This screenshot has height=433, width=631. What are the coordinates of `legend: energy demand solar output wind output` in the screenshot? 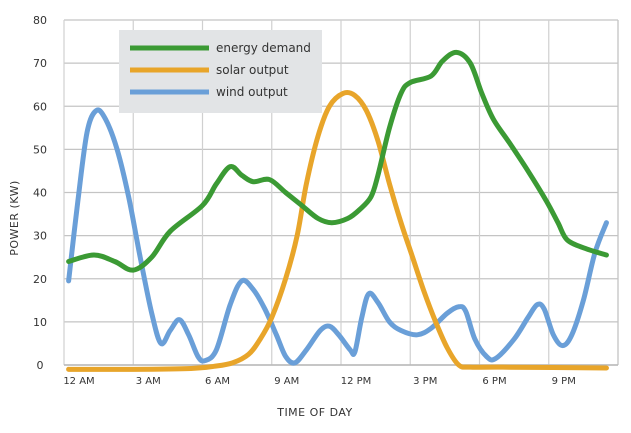 It's located at (220, 71).